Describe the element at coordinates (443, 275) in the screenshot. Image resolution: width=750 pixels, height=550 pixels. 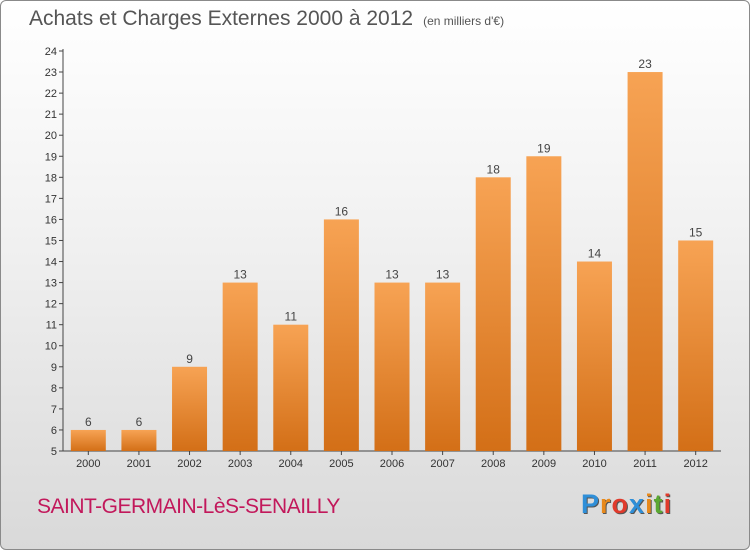
I see `data-label-2007: 13` at that location.